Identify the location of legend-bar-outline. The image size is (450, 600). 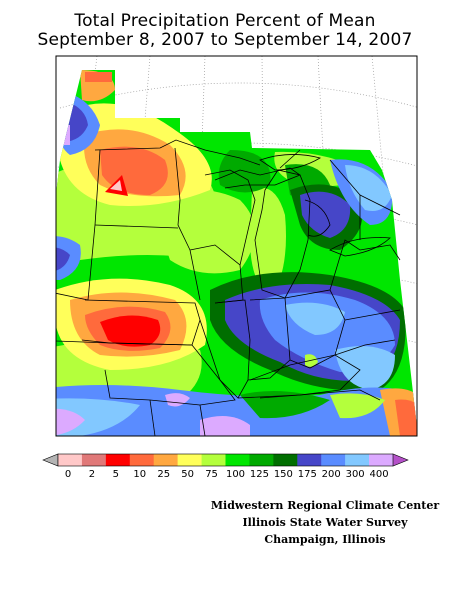
(225, 460).